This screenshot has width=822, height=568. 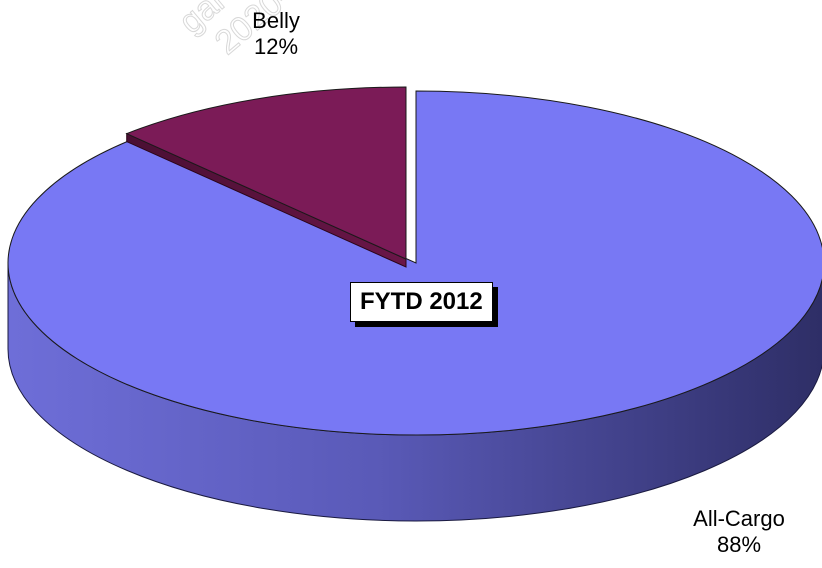 I want to click on slice-label-all-cargo: All-Cargo 88%, so click(x=739, y=532).